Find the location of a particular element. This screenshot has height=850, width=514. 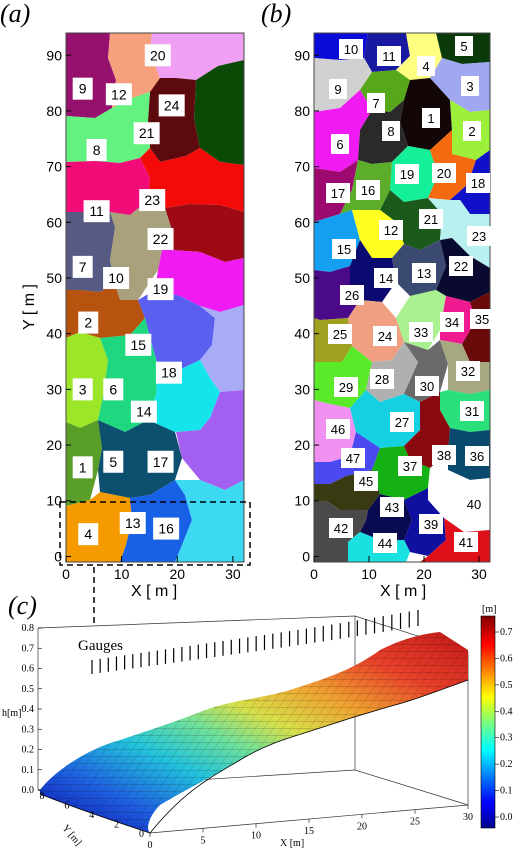

zone-label: 30 is located at coordinates (427, 386).